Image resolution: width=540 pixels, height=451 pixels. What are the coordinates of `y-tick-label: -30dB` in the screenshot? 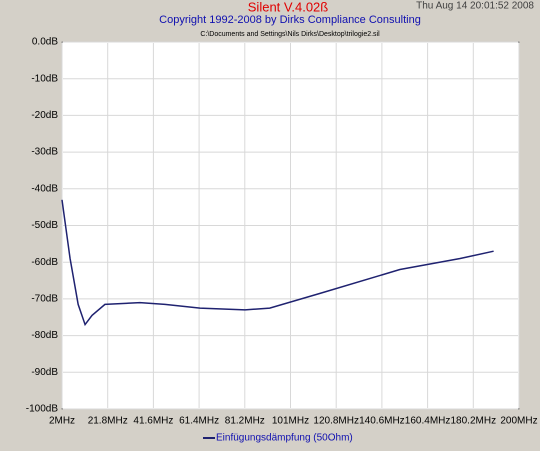 It's located at (44, 152).